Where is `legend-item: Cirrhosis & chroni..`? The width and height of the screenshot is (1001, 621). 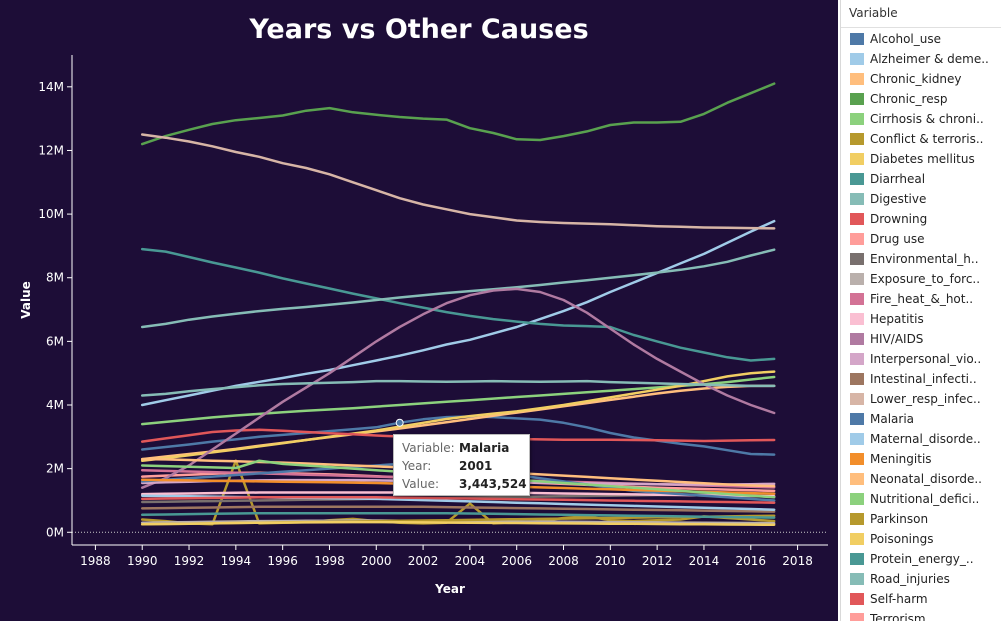 legend-item: Cirrhosis & chroni.. is located at coordinates (921, 119).